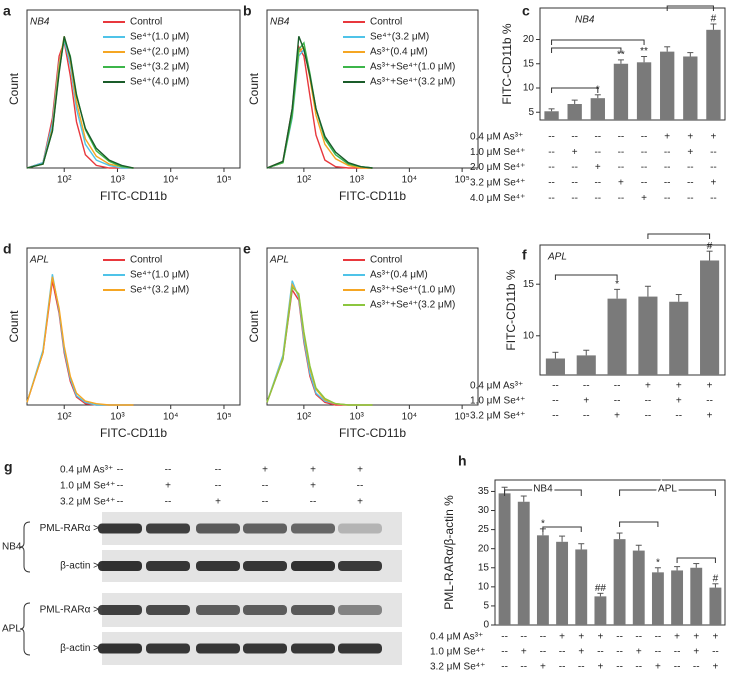 The height and width of the screenshot is (675, 729). I want to click on significance-mark: #, so click(716, 578).